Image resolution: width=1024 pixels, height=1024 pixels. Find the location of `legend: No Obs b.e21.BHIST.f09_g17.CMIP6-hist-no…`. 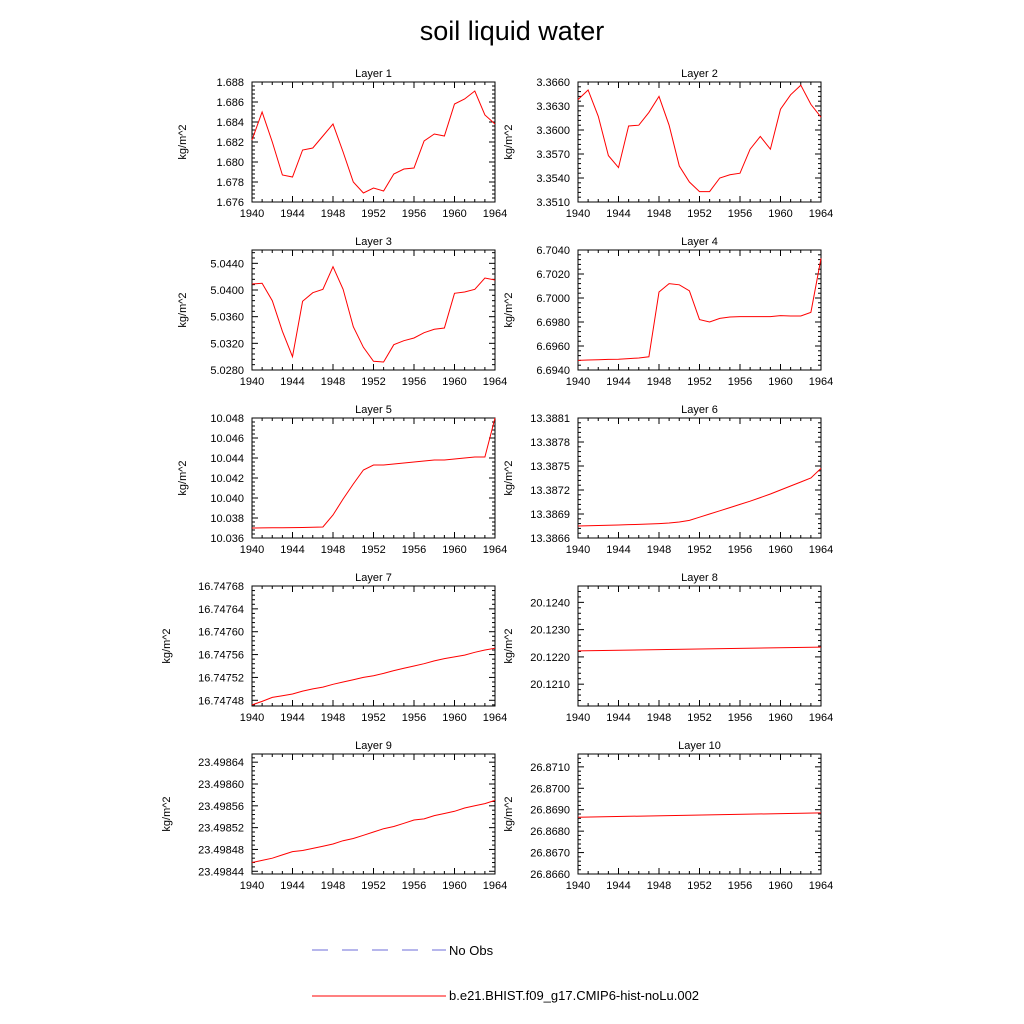

legend: No Obs b.e21.BHIST.f09_g17.CMIP6-hist-no… is located at coordinates (505, 973).